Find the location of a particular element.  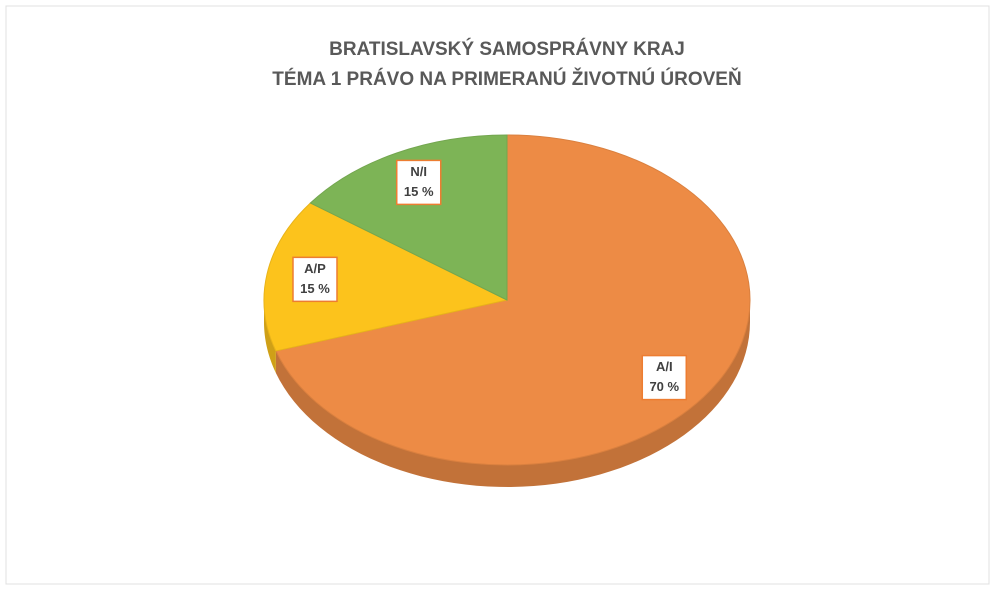

chart-subtitle: TÉMA 1 PRÁVO NA PRIMERANÚ ŽIVOTNÚ ÚROVEŇ is located at coordinates (506, 79).